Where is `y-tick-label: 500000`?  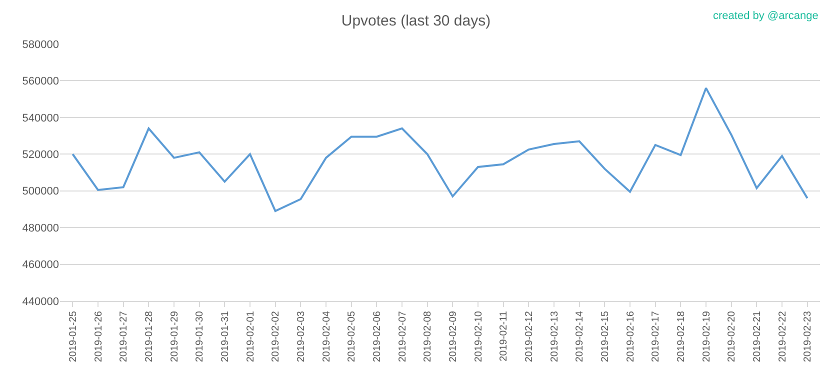 y-tick-label: 500000 is located at coordinates (40, 192).